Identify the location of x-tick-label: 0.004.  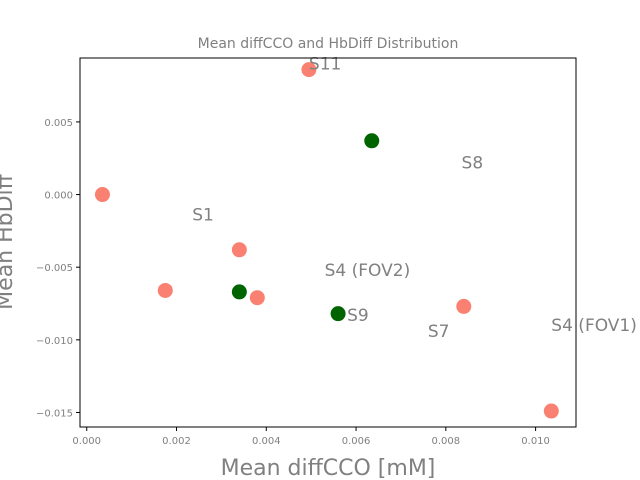
(266, 441).